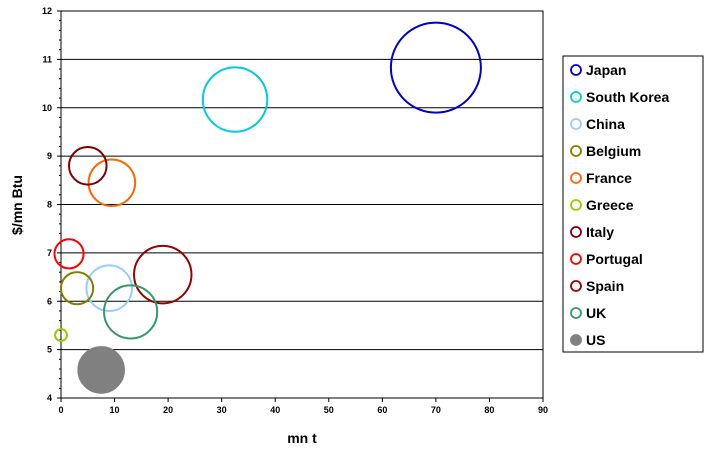 The height and width of the screenshot is (459, 704). Describe the element at coordinates (49, 156) in the screenshot. I see `y-tick-label: 9` at that location.